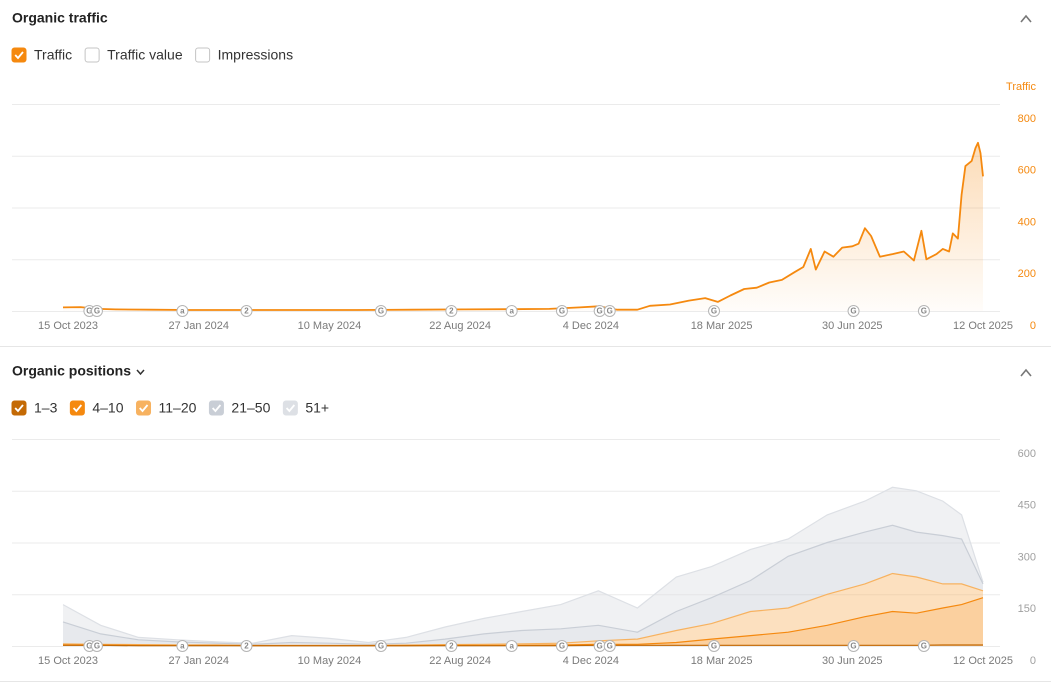 This screenshot has width=1051, height=692. Describe the element at coordinates (317, 408) in the screenshot. I see `checkbox-label: 51+` at that location.